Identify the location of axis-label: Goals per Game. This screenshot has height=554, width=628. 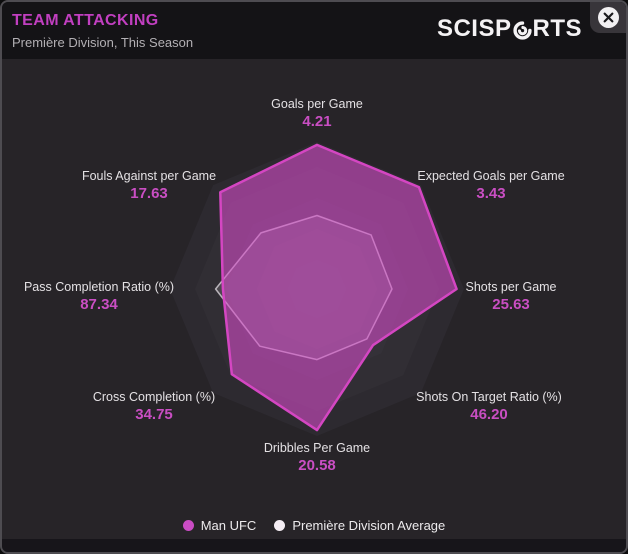
(317, 104).